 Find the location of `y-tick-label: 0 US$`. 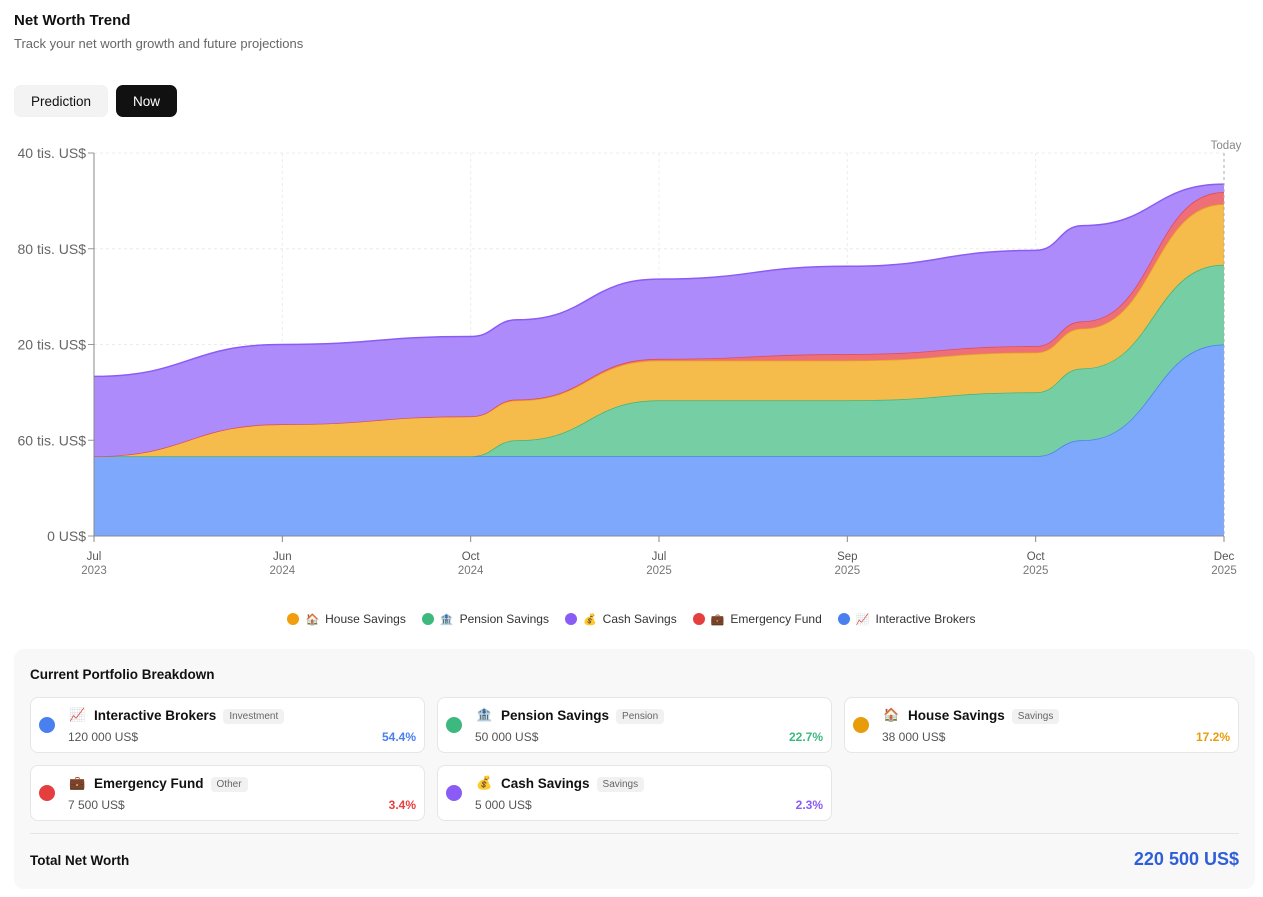

y-tick-label: 0 US$ is located at coordinates (66, 536).